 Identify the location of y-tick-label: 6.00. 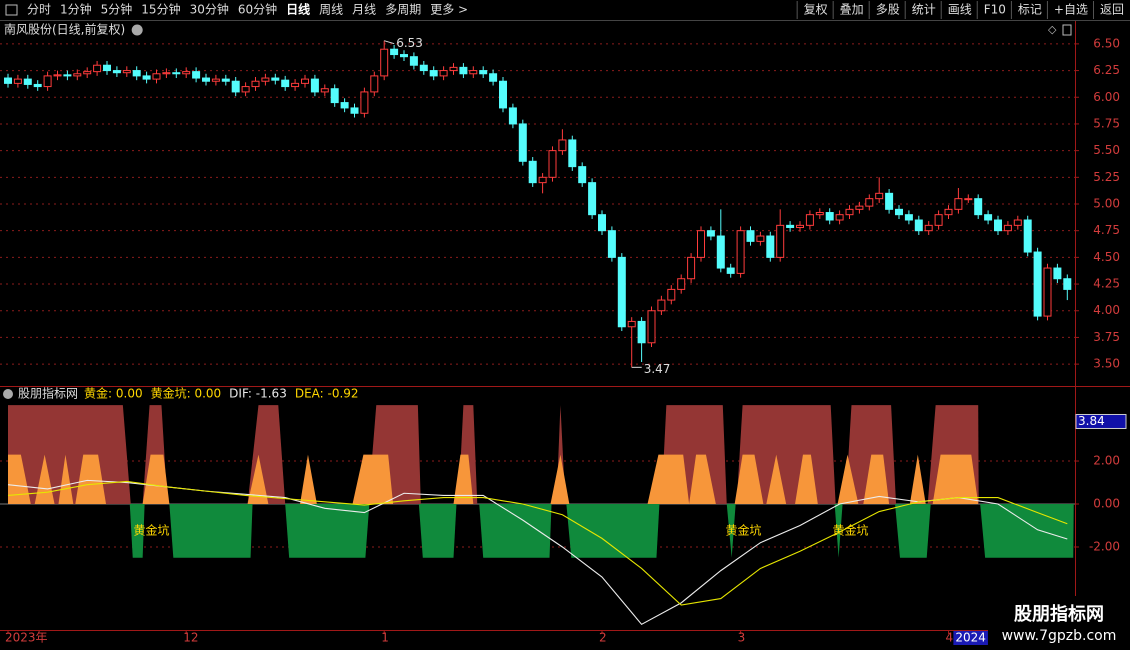
(1106, 97).